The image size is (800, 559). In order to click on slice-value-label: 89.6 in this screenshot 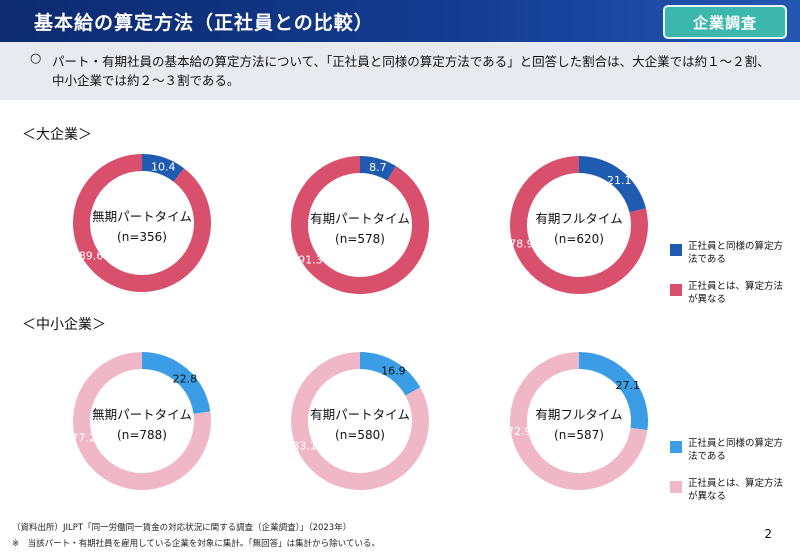, I will do `click(91, 256)`.